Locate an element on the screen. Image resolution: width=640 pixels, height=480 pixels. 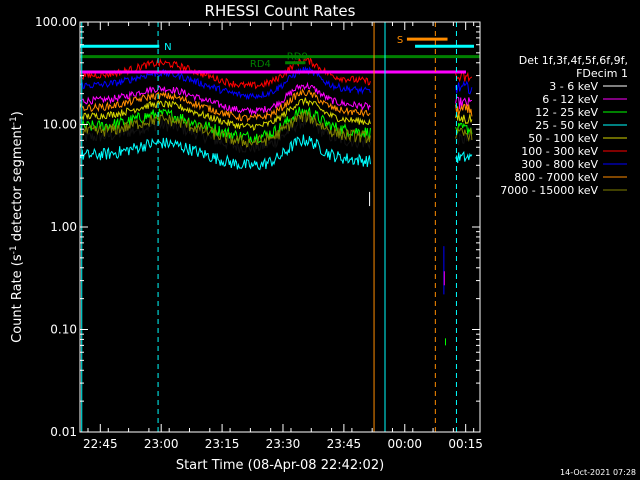
legend-header-line-1: Det 1f,3f,4f,5f,6f,9f, is located at coordinates (573, 60).